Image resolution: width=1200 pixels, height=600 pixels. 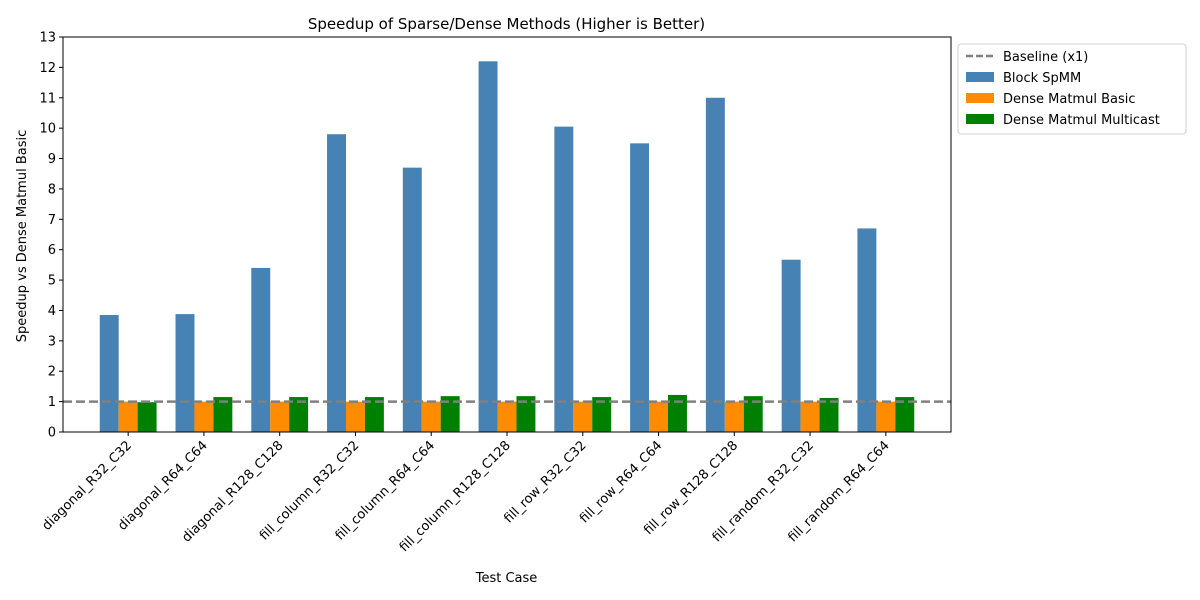 I want to click on x-tick-label: fill_row_R32_C32, so click(x=545, y=482).